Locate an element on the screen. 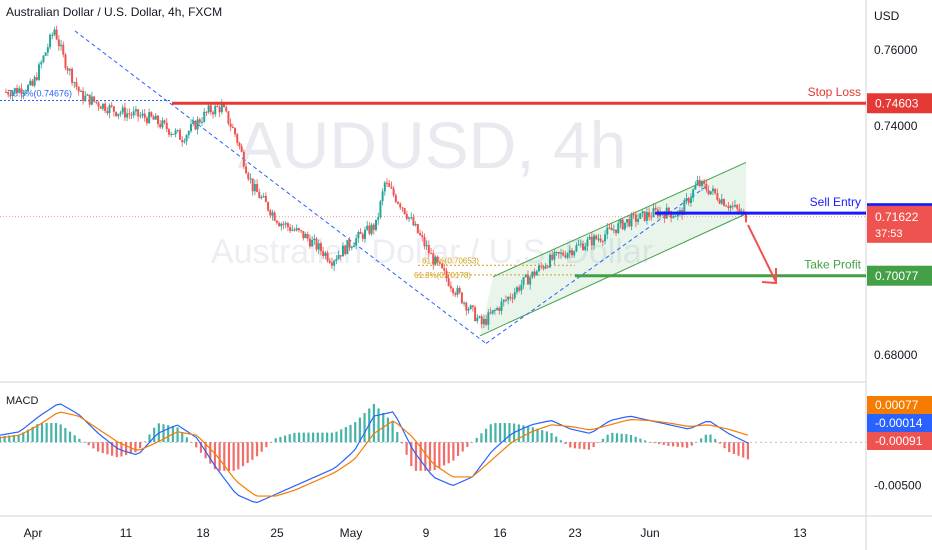 The height and width of the screenshot is (550, 932). current-price-tag is located at coordinates (899, 224).